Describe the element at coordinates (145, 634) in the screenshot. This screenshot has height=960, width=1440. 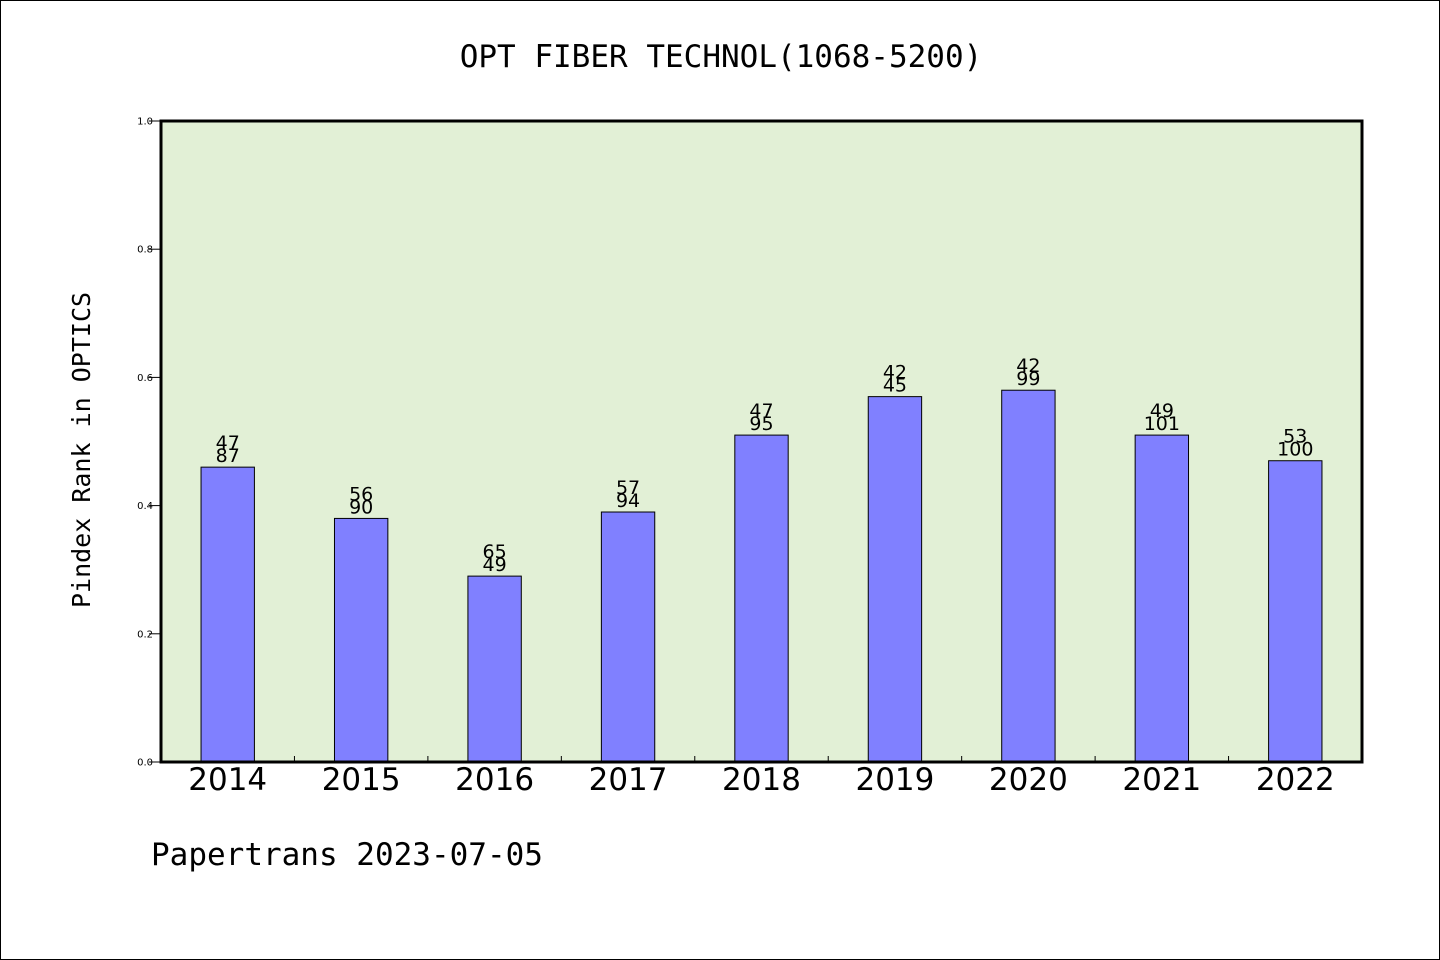
I see `y-tick-label: 0.2` at that location.